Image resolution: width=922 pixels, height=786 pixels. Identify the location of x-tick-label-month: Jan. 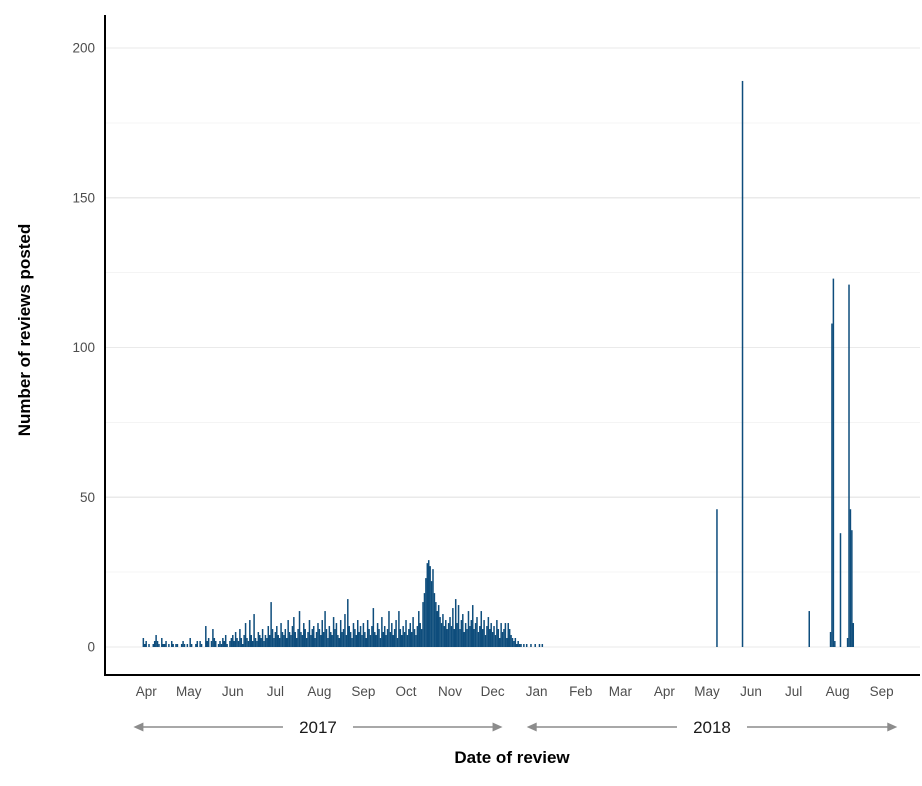
(537, 691).